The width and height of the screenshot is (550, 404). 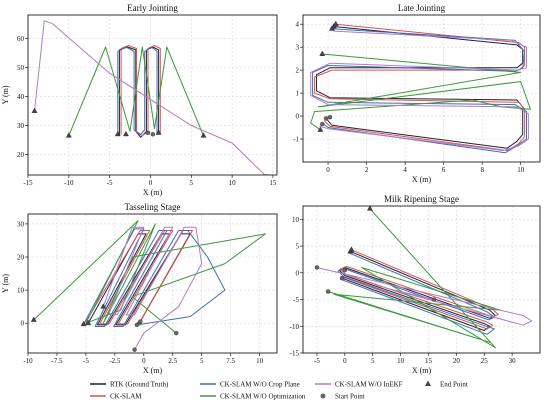 I want to click on legend-item: End Point, so click(x=446, y=384).